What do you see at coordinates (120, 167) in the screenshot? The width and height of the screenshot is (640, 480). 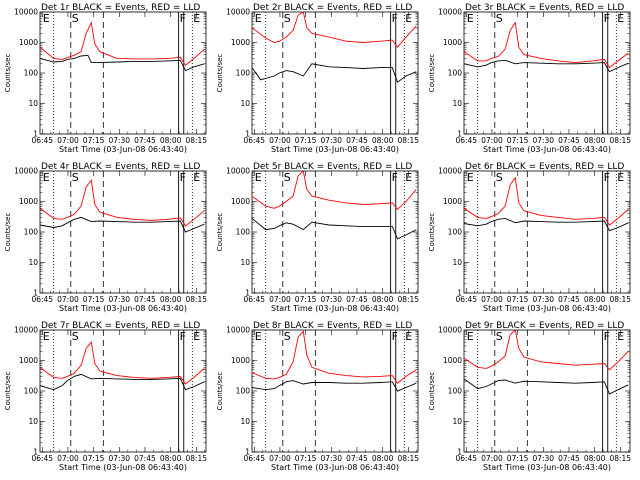 I see `panel-title: Det 4r BLACK = Events, RED = LLD` at bounding box center [120, 167].